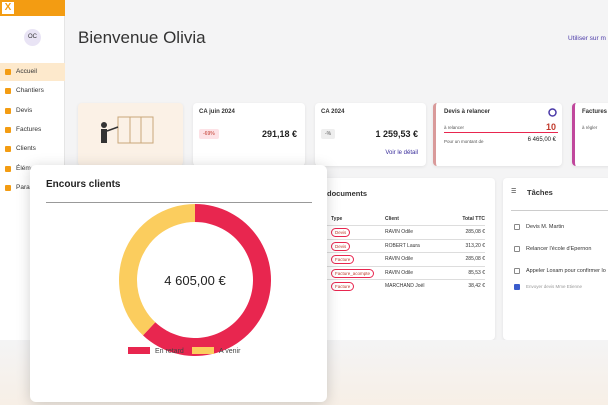 The height and width of the screenshot is (405, 608). What do you see at coordinates (32, 169) in the screenshot?
I see `menu-item: Éléments` at bounding box center [32, 169].